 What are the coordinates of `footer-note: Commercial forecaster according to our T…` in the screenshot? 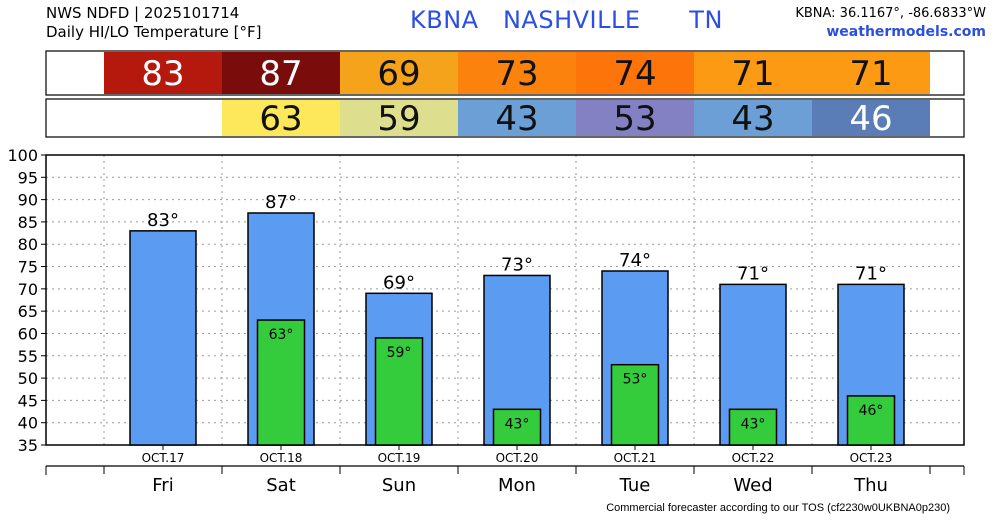 It's located at (778, 508).